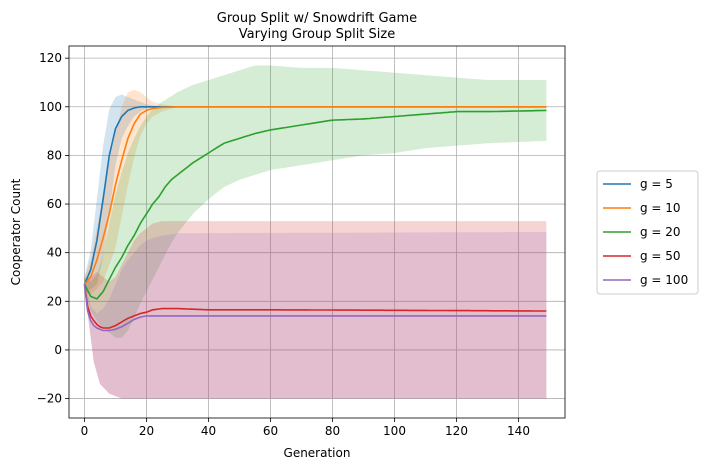 The height and width of the screenshot is (470, 709). Describe the element at coordinates (54, 155) in the screenshot. I see `y-tick-label: 80` at that location.